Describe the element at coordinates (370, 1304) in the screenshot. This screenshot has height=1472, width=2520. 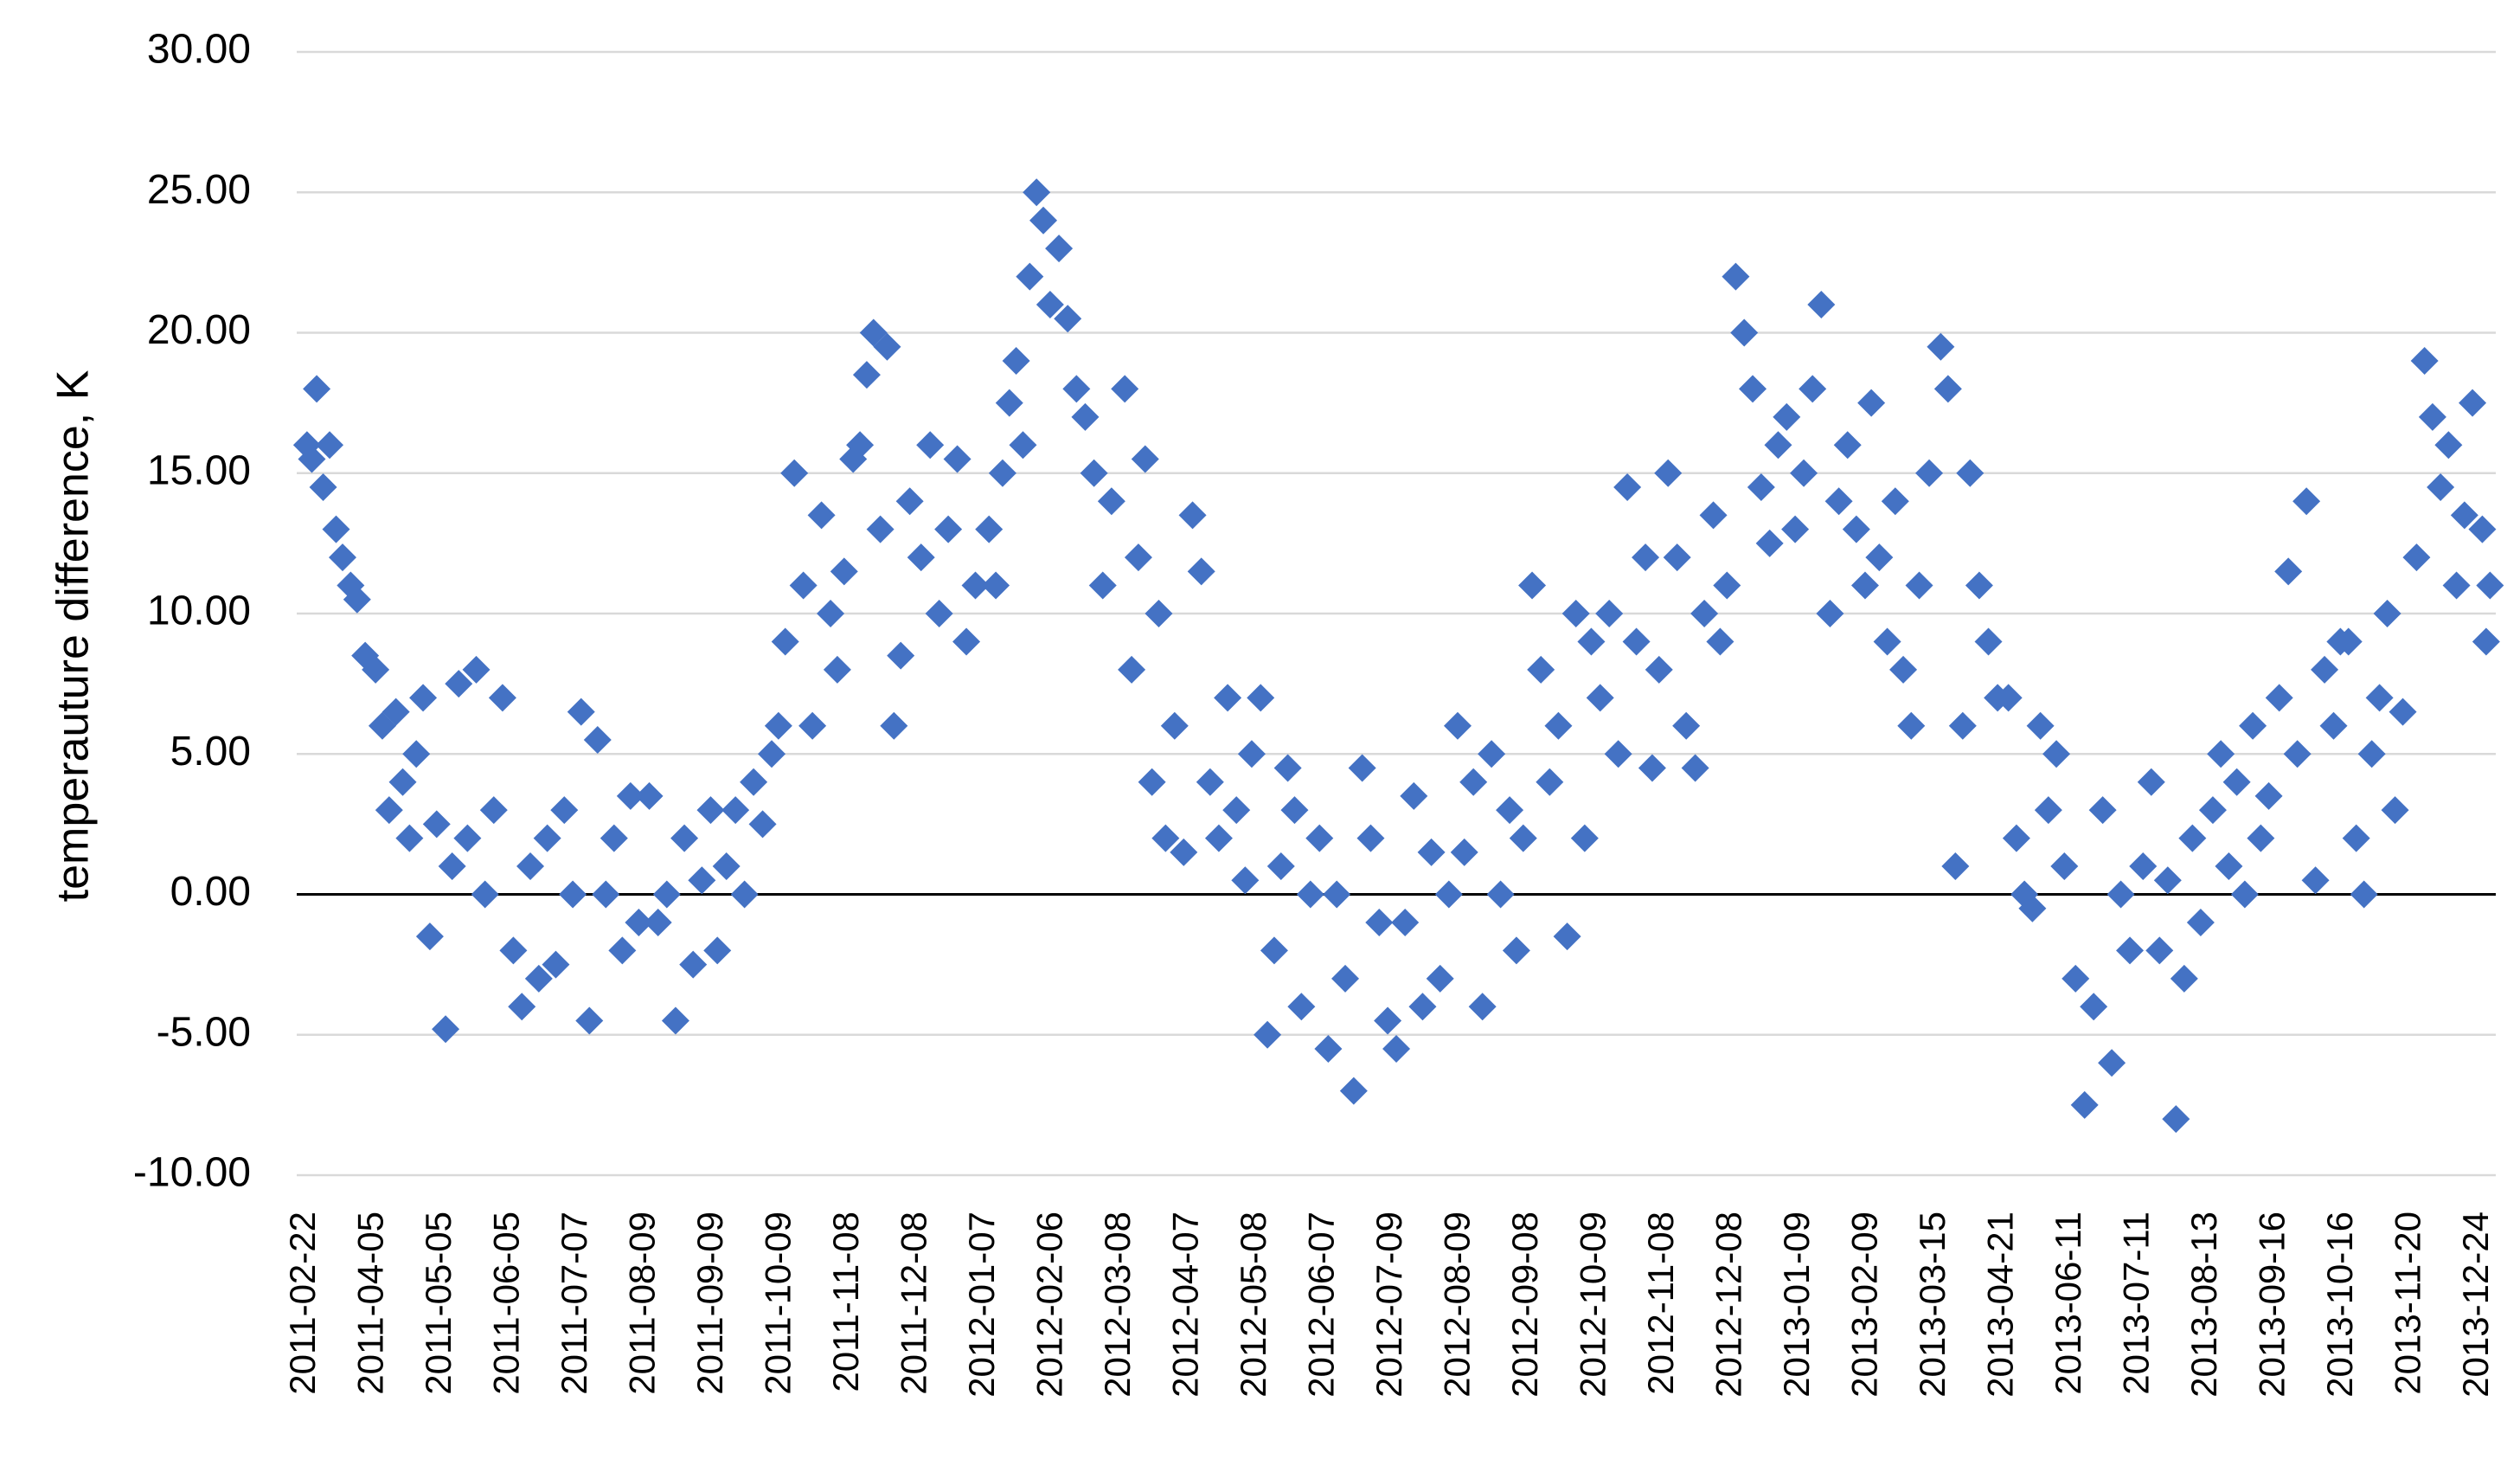
I see `x-tick-label: 2011-04-05` at that location.